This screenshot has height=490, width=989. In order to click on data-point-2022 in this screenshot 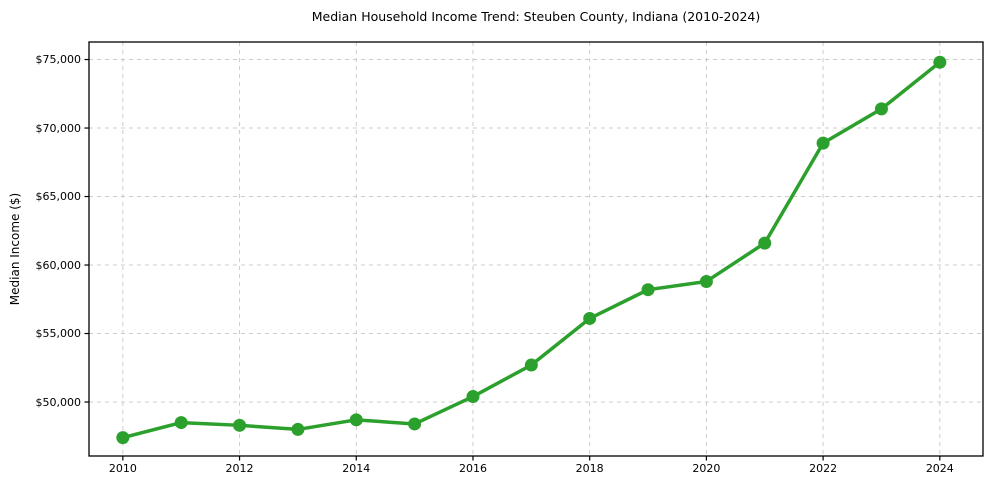, I will do `click(823, 143)`.